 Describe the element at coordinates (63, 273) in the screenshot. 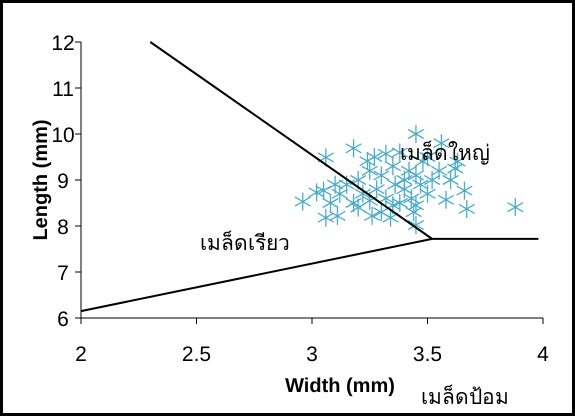

I see `y-tick-label: 7` at that location.